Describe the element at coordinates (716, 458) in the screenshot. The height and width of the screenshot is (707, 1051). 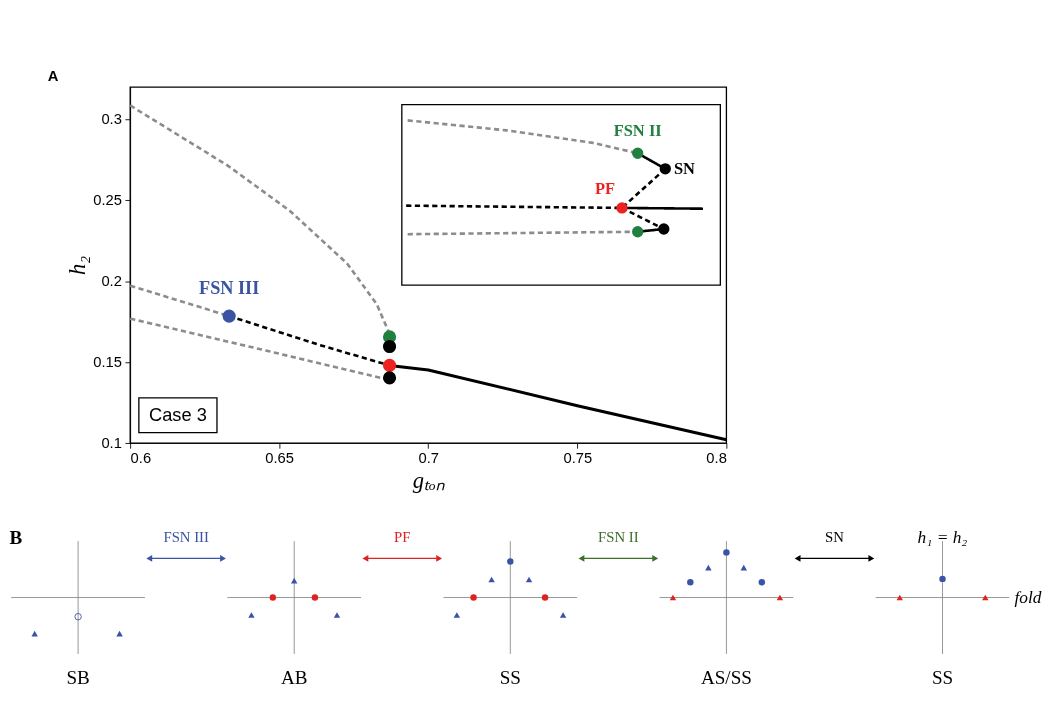
I see `x-tick-label: 0.8` at that location.